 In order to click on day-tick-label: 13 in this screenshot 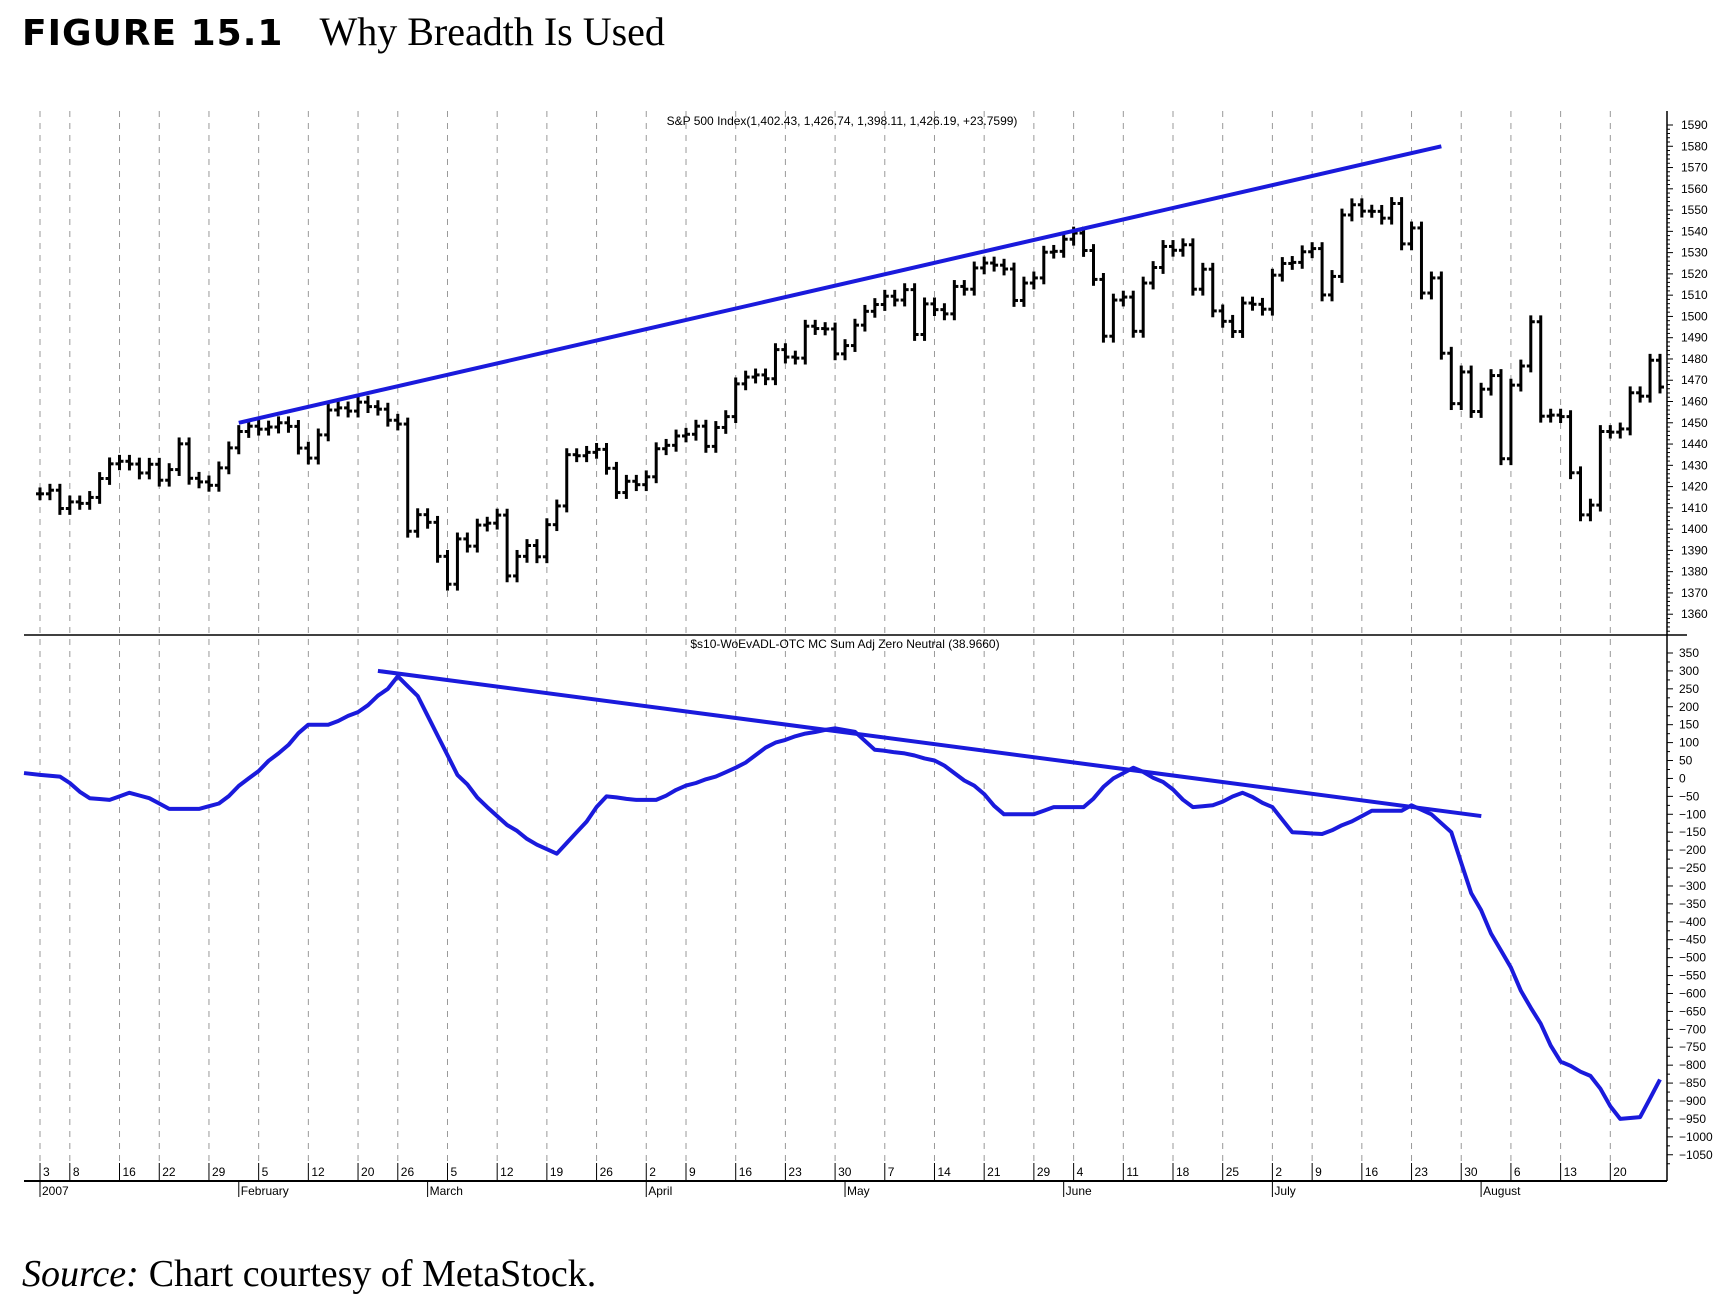, I will do `click(1571, 1172)`.